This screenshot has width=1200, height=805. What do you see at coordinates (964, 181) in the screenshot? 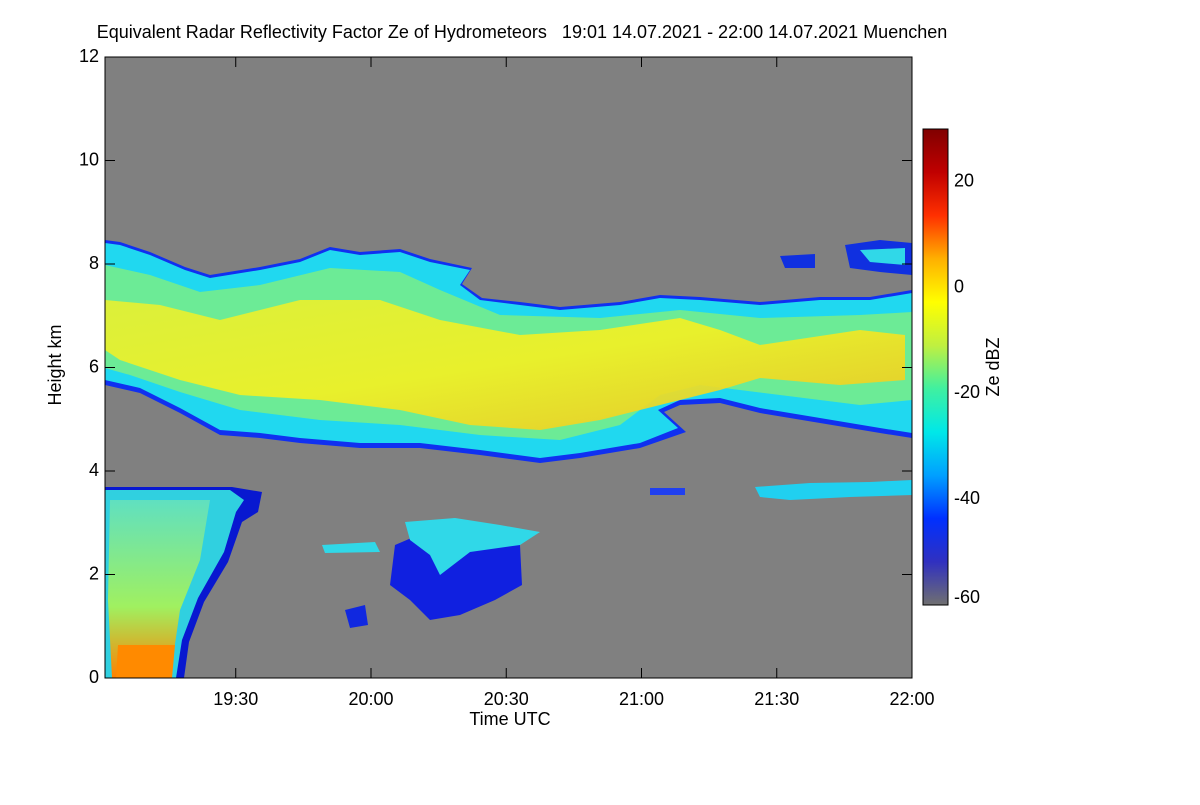
I see `colorbar-tick-label: 20` at bounding box center [964, 181].